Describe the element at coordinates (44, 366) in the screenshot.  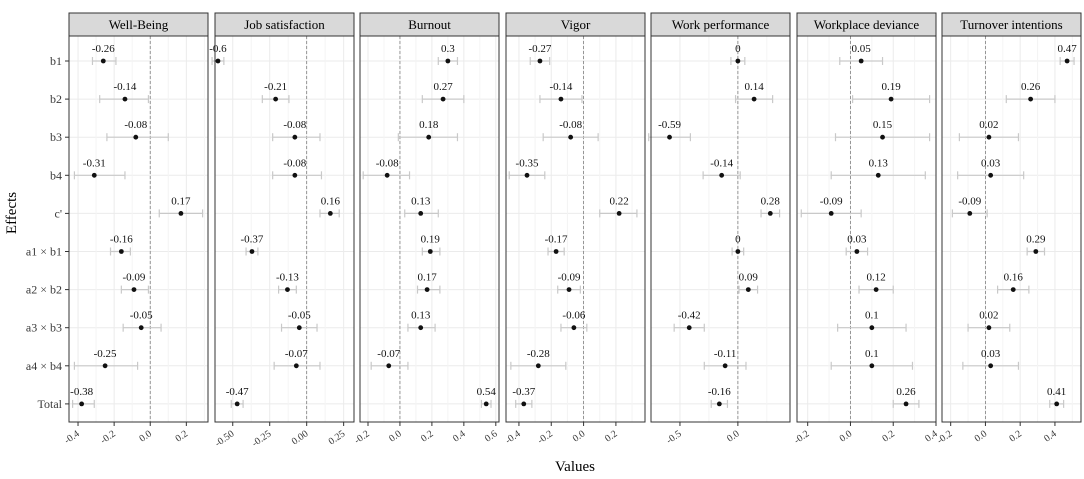
I see `y-tick-label: a4 × b4` at that location.